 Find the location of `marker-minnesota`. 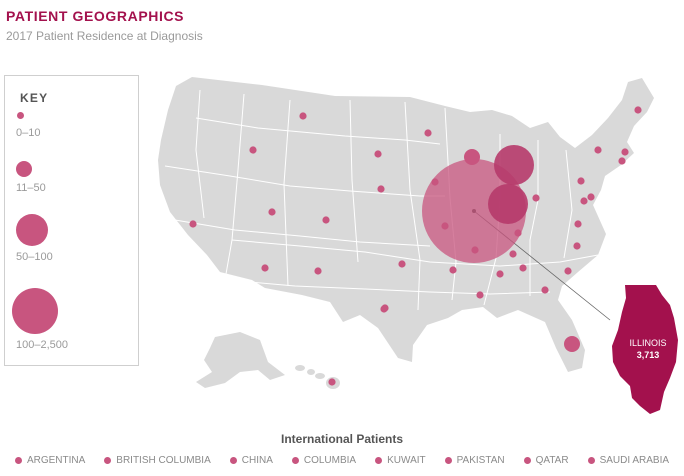

marker-minnesota is located at coordinates (428, 133).